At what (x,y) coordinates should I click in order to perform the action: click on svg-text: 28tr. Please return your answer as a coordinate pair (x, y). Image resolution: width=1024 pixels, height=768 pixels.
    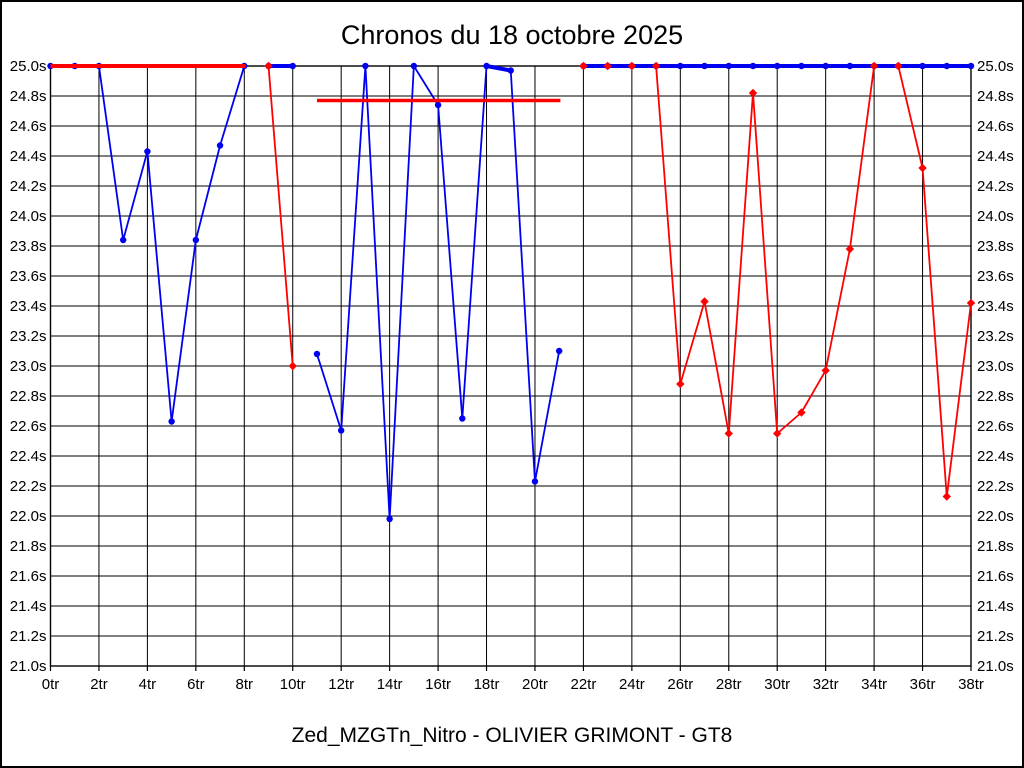
    Looking at the image, I should click on (729, 684).